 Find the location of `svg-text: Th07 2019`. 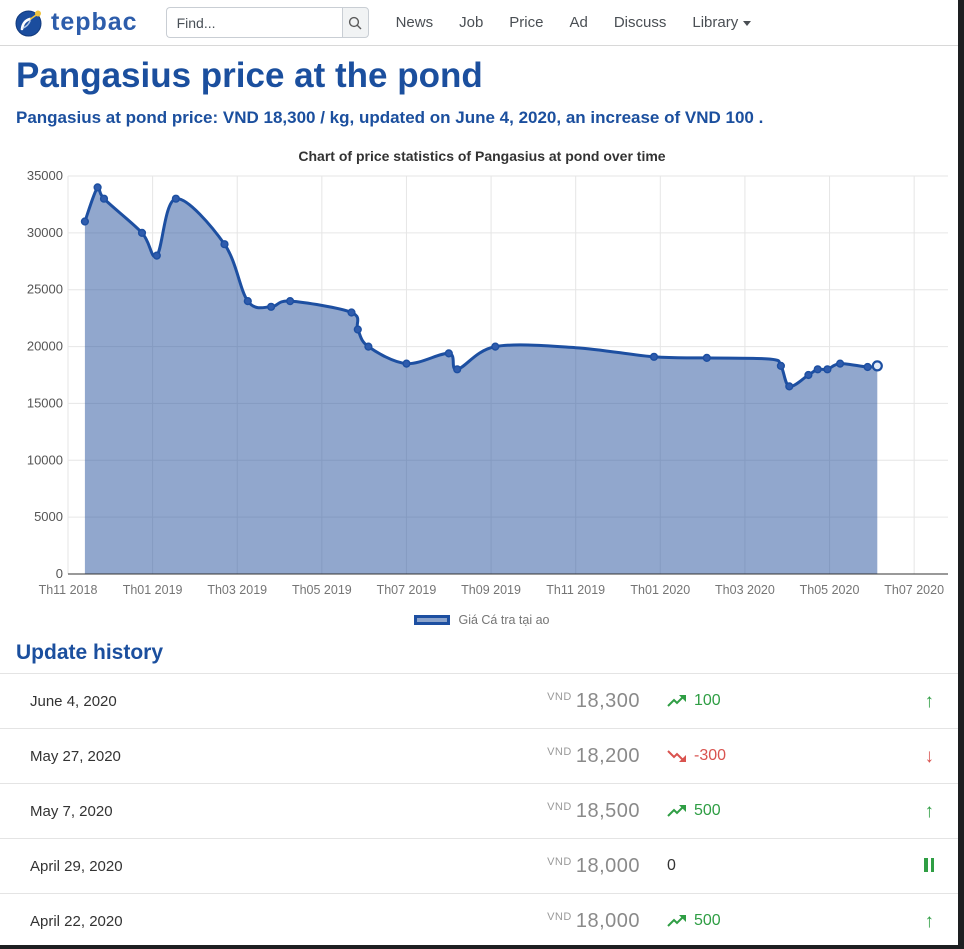

svg-text: Th07 2019 is located at coordinates (407, 590).